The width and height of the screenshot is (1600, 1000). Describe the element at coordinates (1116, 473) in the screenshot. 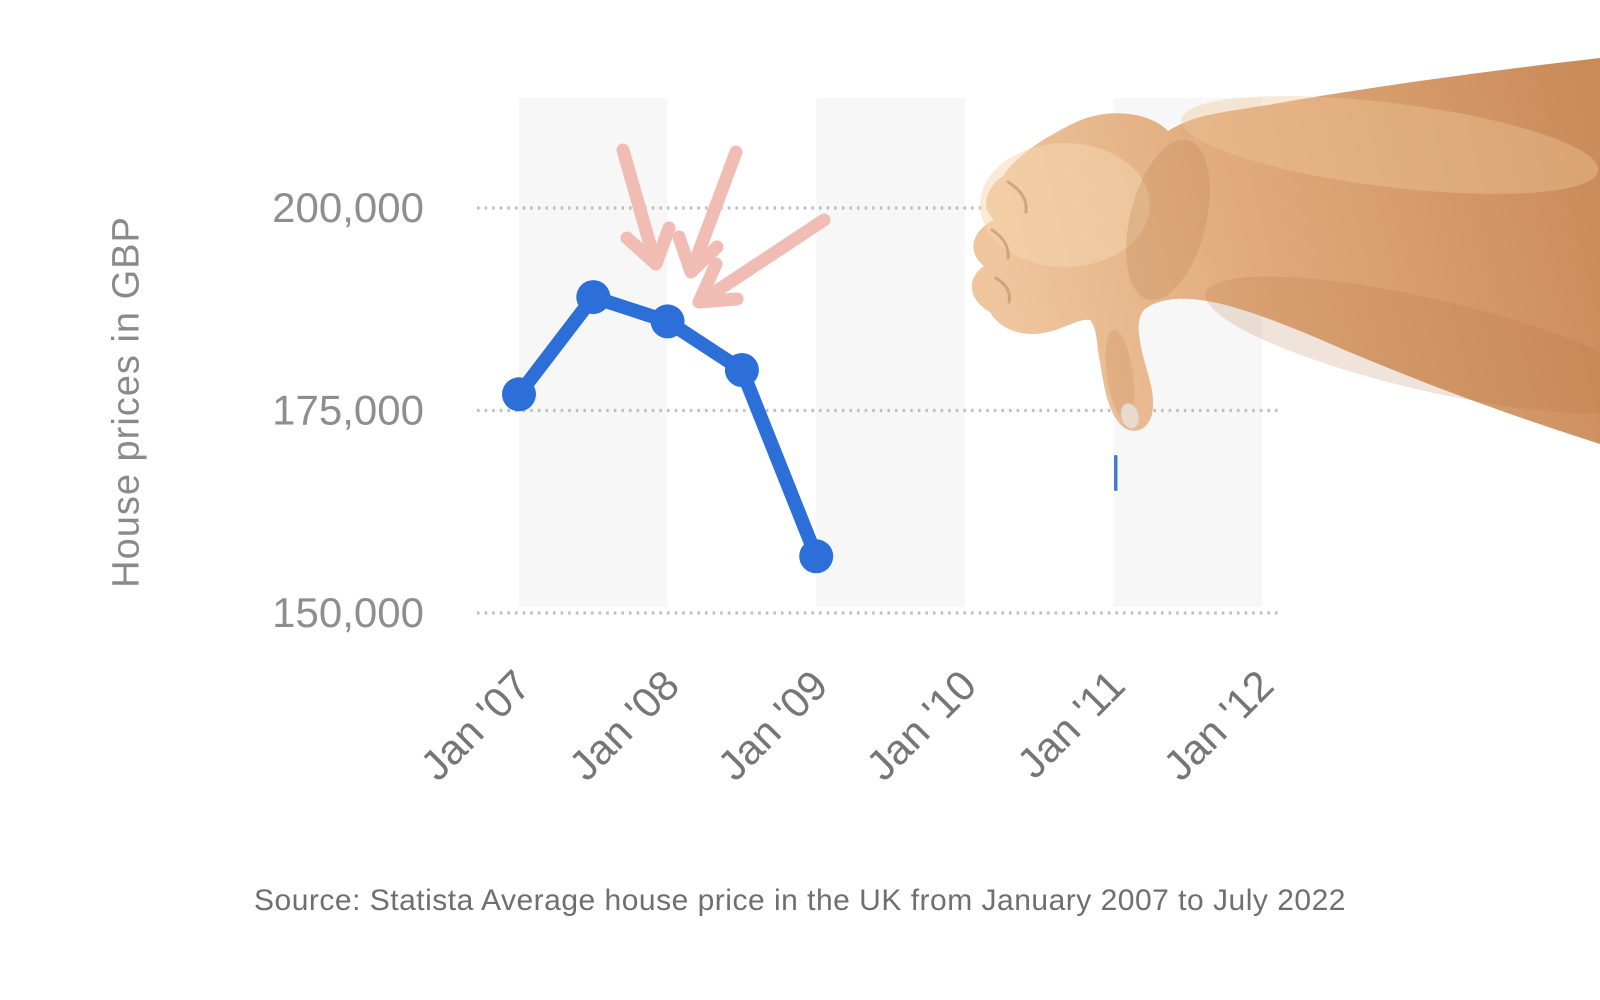

I see `stray-blue-line-artifact` at that location.